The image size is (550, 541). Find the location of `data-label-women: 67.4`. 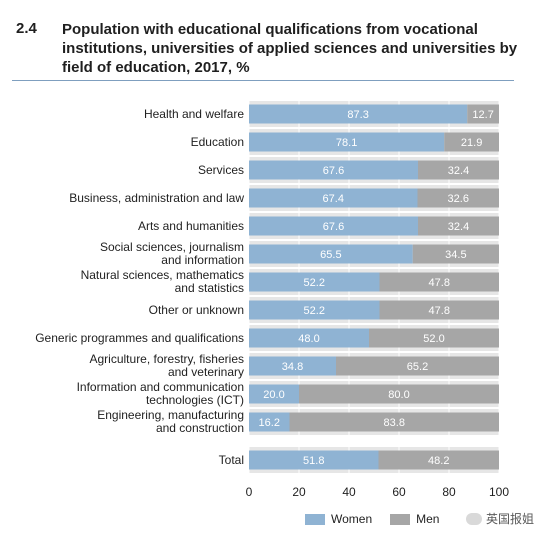

data-label-women: 67.4 is located at coordinates (333, 199).